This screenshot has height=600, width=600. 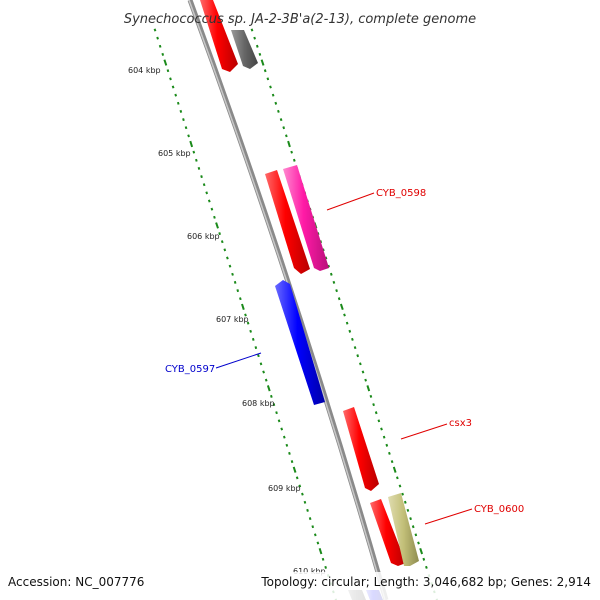 I want to click on gene-label-cyb0600: CYB_0600, so click(x=499, y=509).